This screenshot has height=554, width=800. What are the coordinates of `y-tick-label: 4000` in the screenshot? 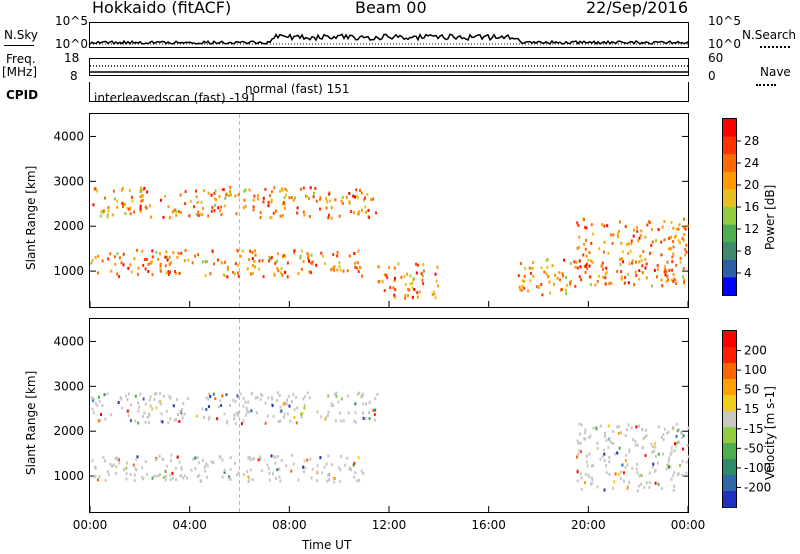 It's located at (68, 136).